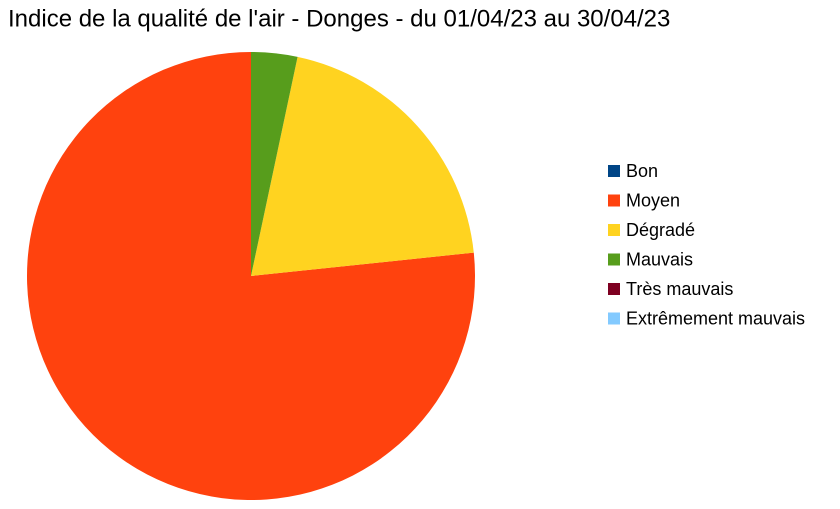 This screenshot has width=840, height=509. Describe the element at coordinates (679, 289) in the screenshot. I see `legend-label: Très mauvais` at that location.